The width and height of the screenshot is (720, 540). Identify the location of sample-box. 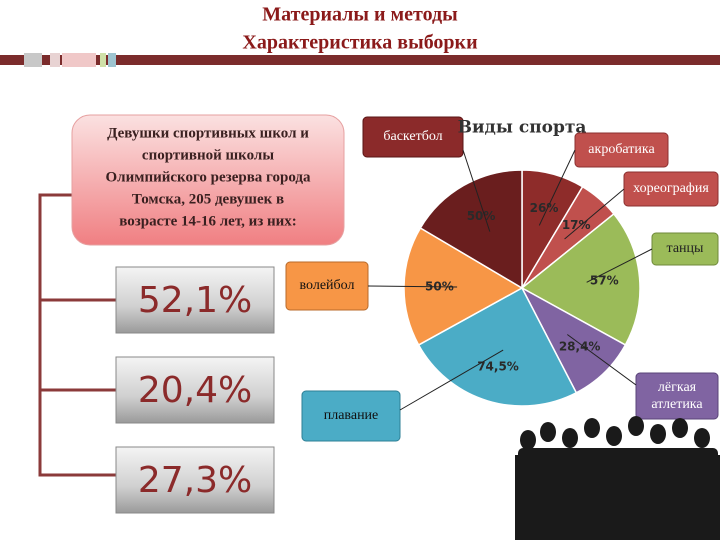
(208, 180).